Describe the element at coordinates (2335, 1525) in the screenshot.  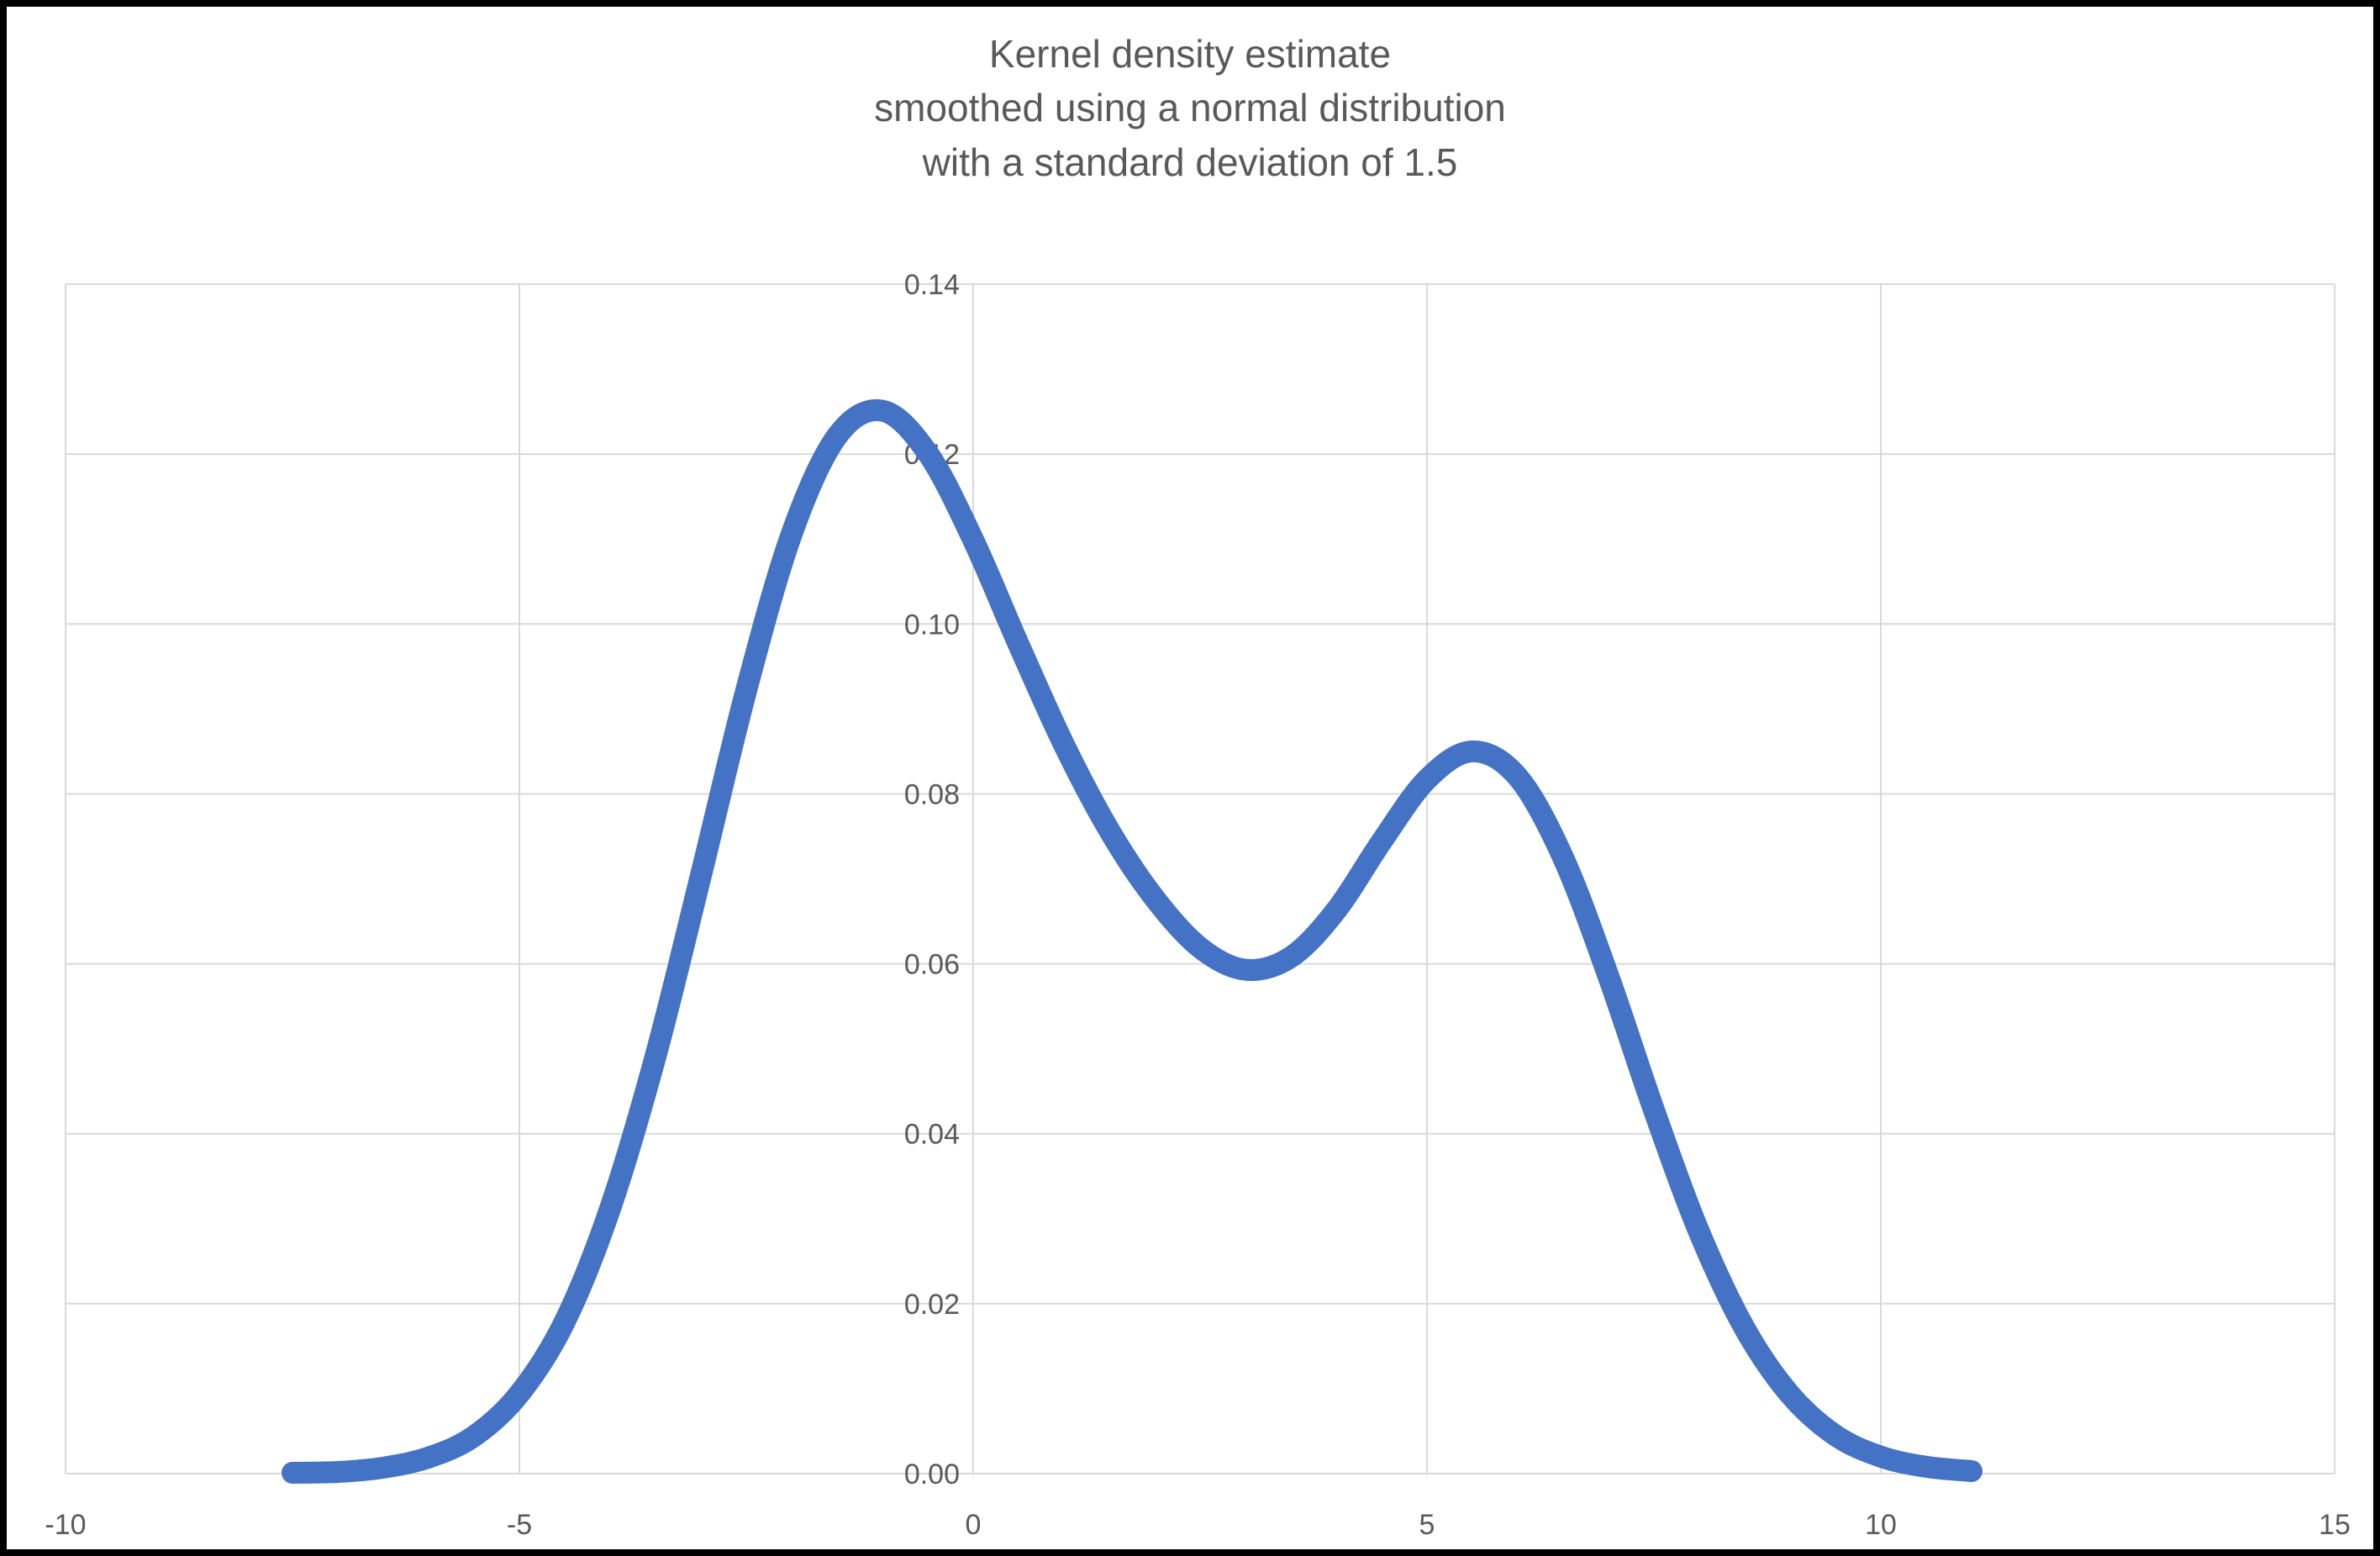
I see `x-axis-tick-label: 15` at that location.